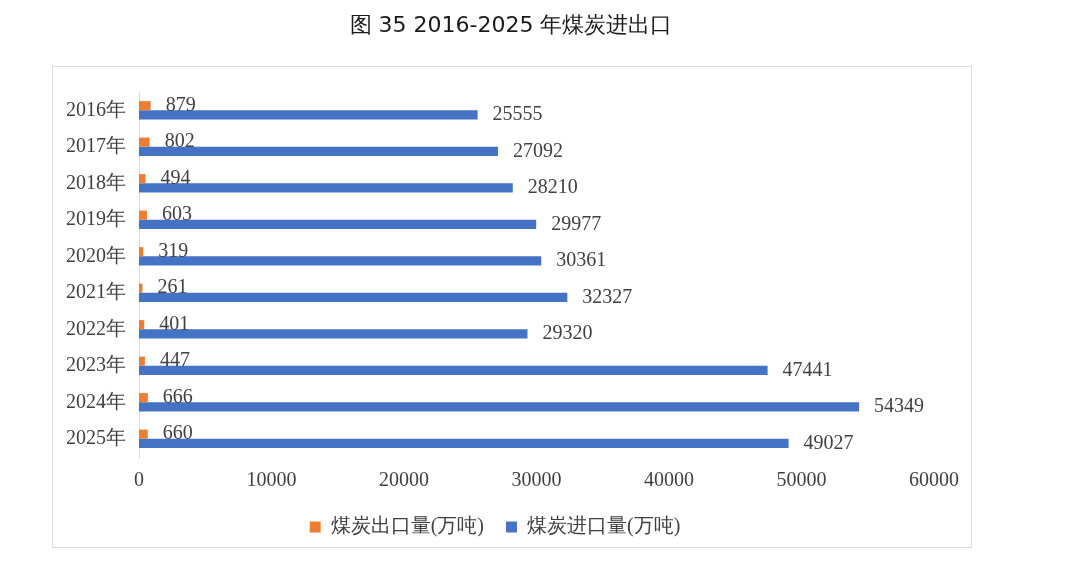 The height and width of the screenshot is (569, 1080). What do you see at coordinates (96, 145) in the screenshot?
I see `y-tick-label: 2017年` at bounding box center [96, 145].